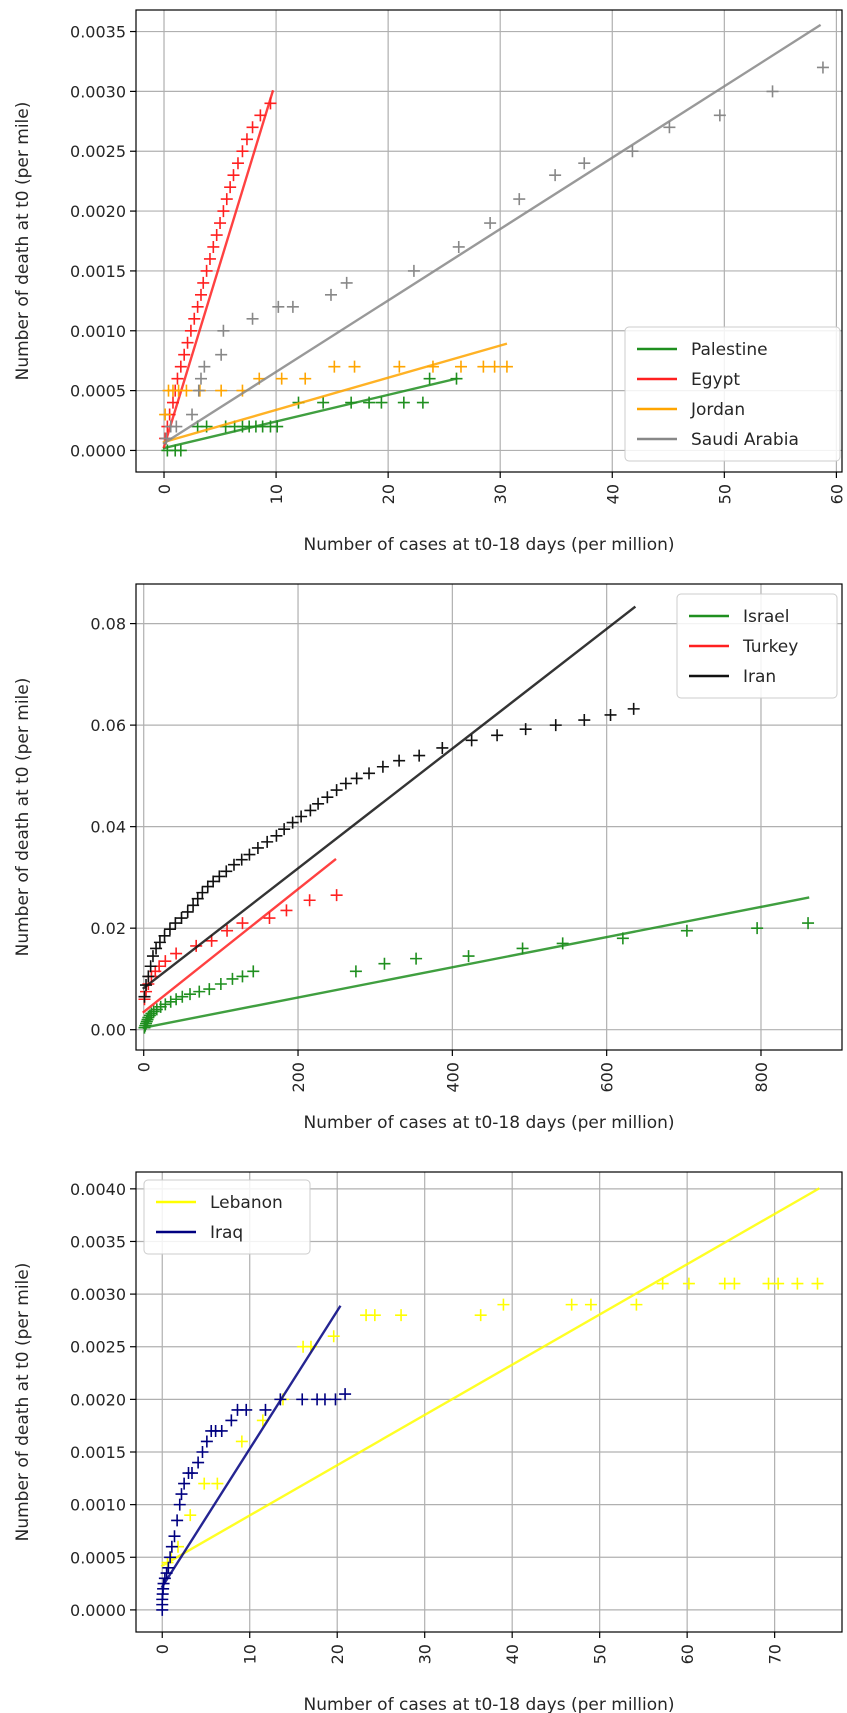  I want to click on x-tick-label: 0, so click(144, 1067).